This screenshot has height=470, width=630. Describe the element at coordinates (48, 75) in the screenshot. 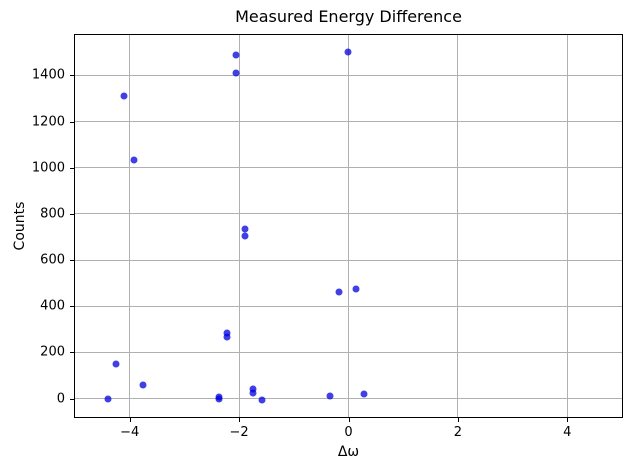

I see `y-tick-label: 1400` at that location.